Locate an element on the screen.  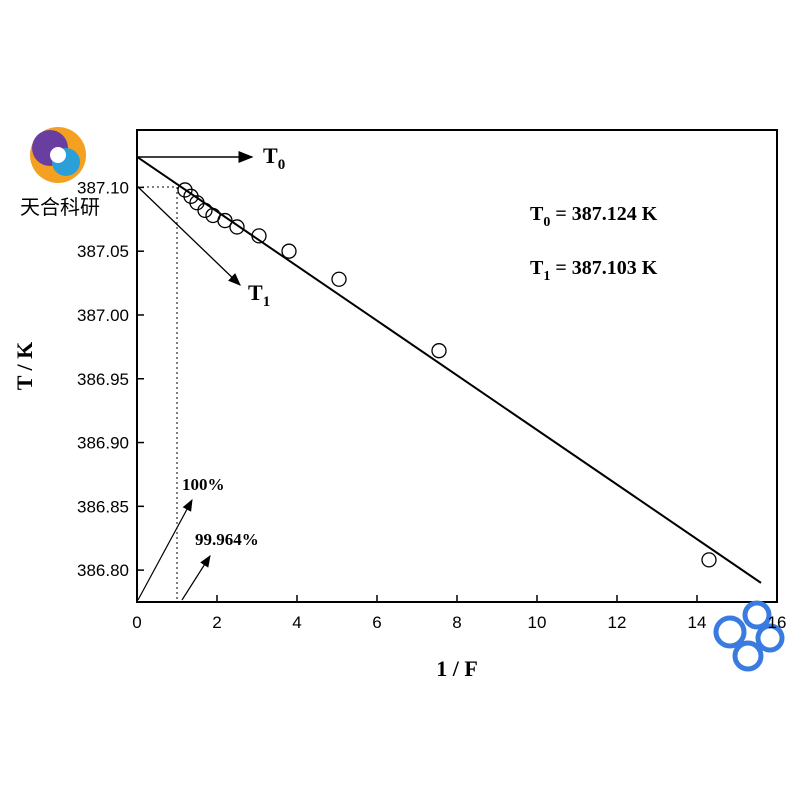
x-tick-label: 6 is located at coordinates (376, 622).